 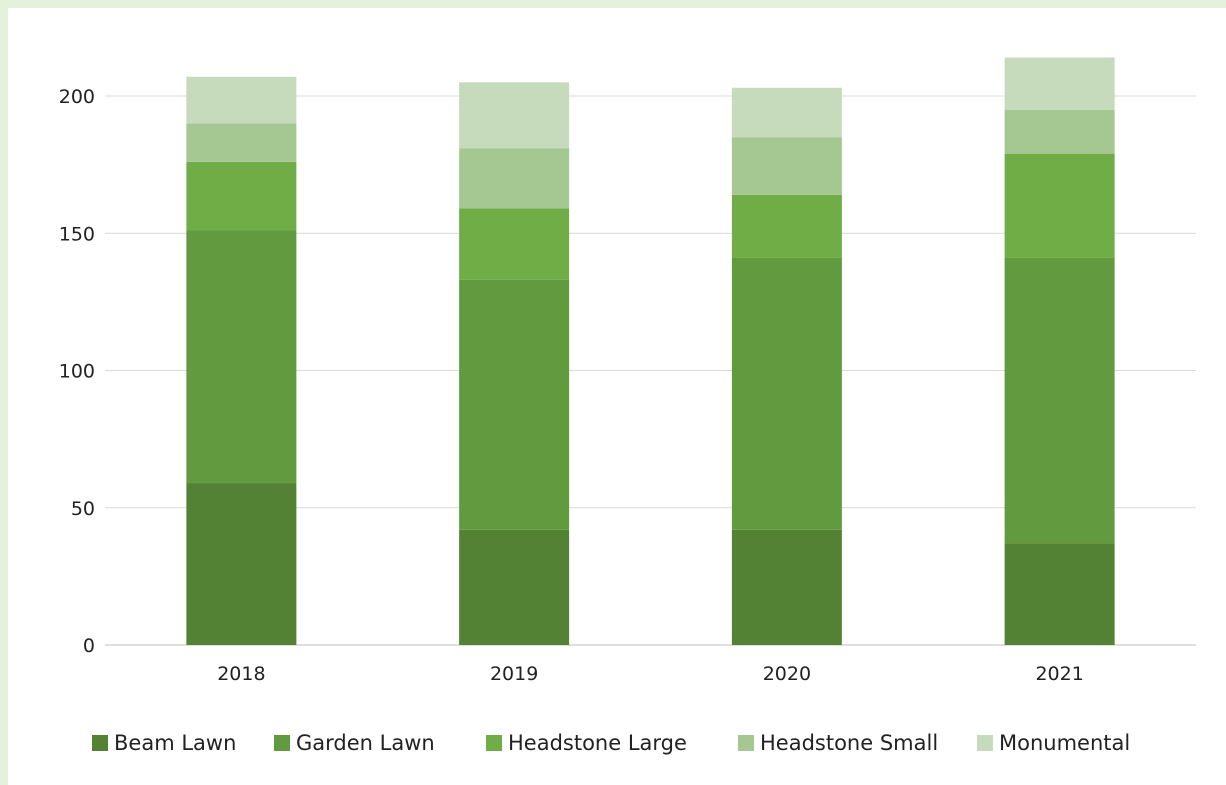 I want to click on bar-headstone-large-2021, so click(x=1059, y=205).